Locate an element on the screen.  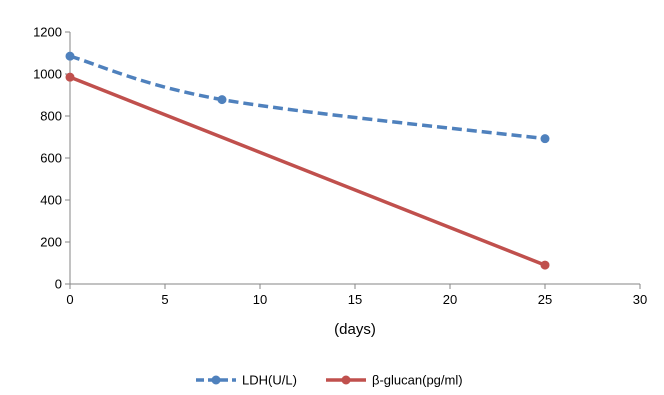
x-axis-title: (days) is located at coordinates (355, 329).